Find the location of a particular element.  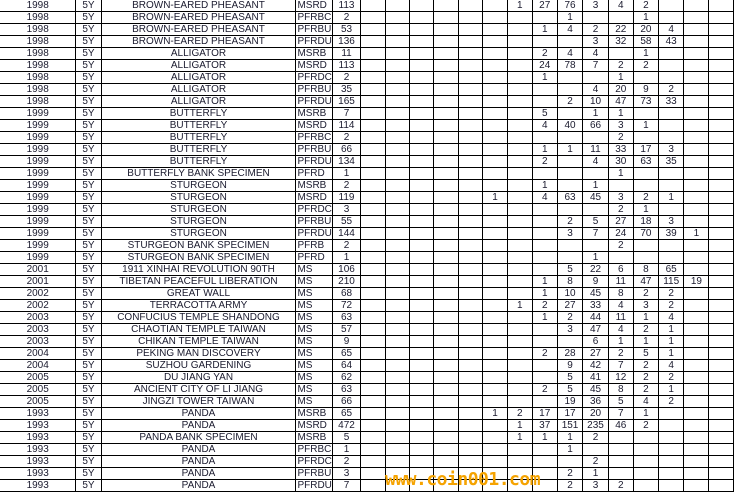

cell-quantity: 136 is located at coordinates (346, 41).